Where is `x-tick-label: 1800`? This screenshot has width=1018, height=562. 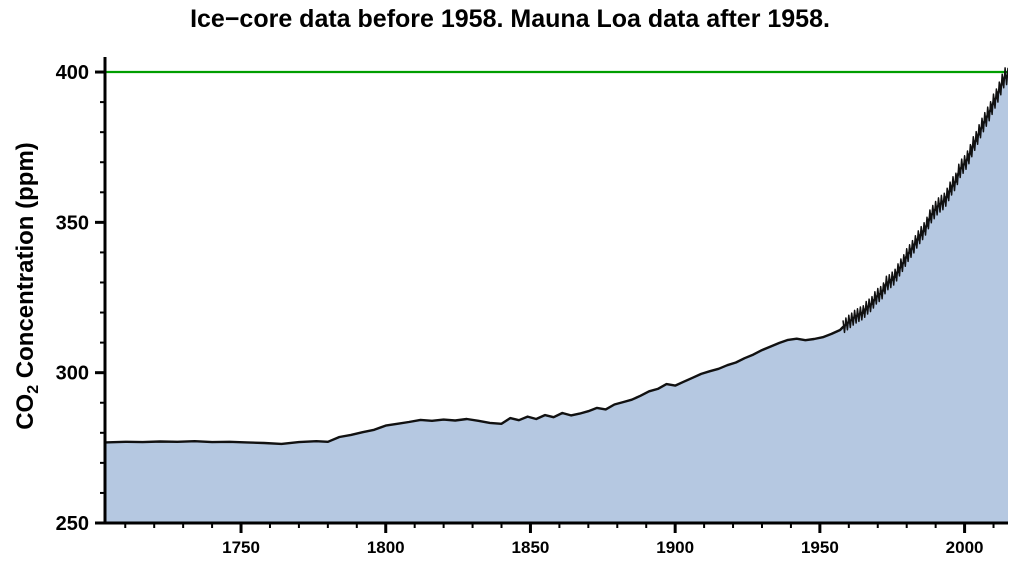
x-tick-label: 1800 is located at coordinates (386, 547).